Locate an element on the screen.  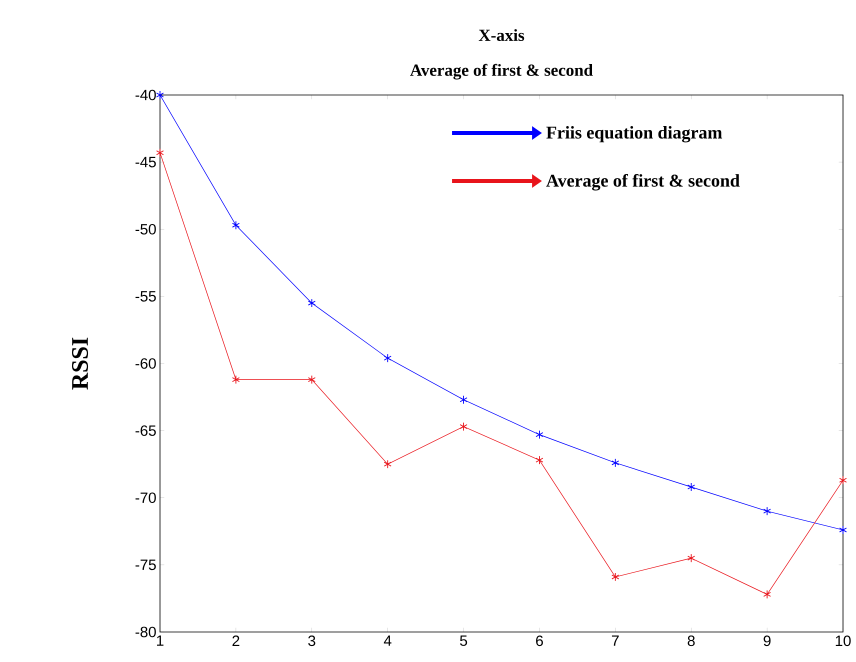
x-tick-label: 1 is located at coordinates (160, 641).